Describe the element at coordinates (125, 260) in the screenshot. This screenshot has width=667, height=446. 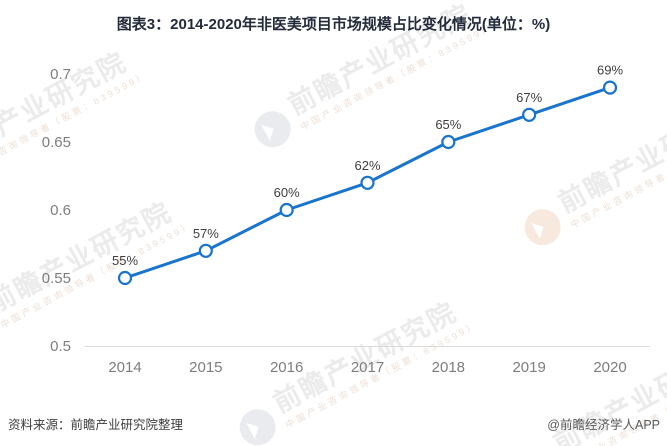
I see `point-label: 55%` at that location.